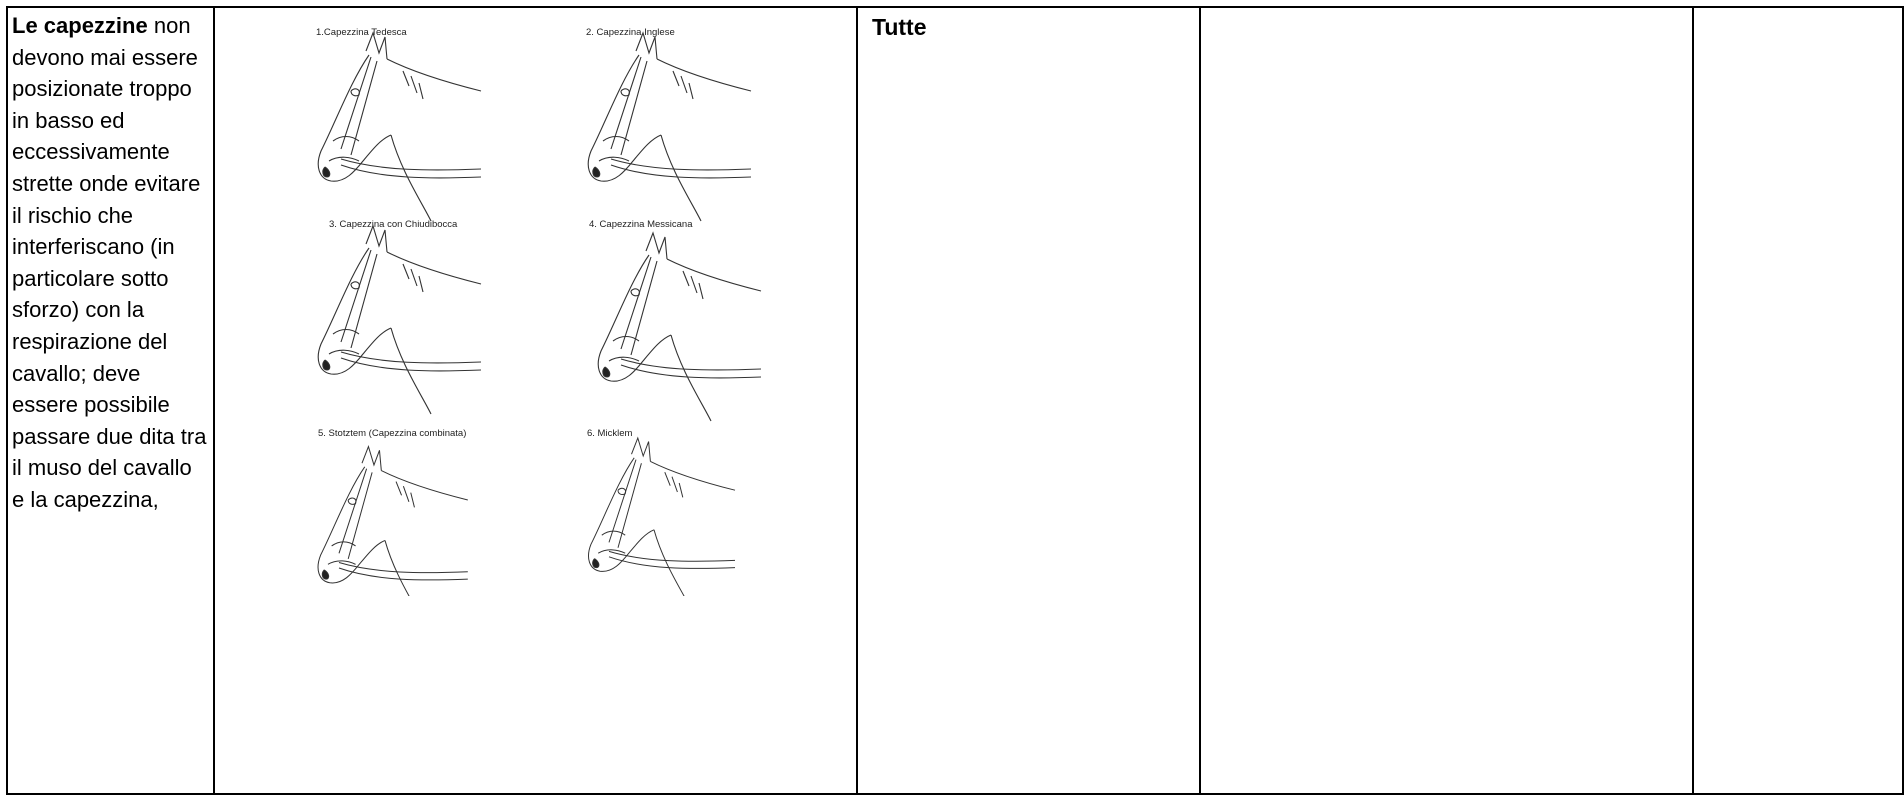 The height and width of the screenshot is (795, 1904). Describe the element at coordinates (609, 433) in the screenshot. I see `caption: 6. Micklem` at that location.